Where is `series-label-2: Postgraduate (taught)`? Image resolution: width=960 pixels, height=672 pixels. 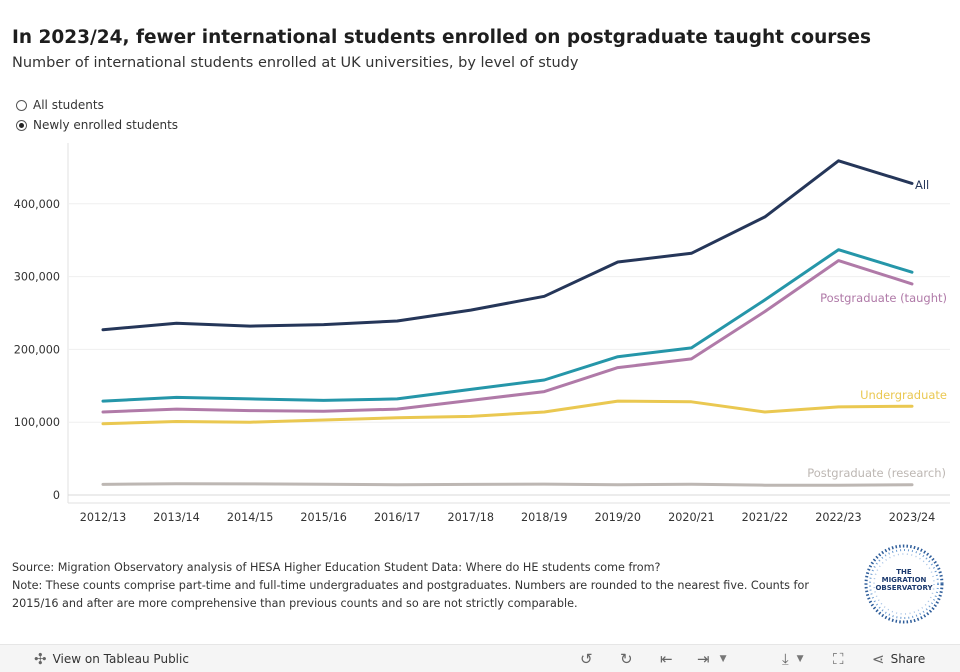
series-label-2: Postgraduate (taught) is located at coordinates (883, 298).